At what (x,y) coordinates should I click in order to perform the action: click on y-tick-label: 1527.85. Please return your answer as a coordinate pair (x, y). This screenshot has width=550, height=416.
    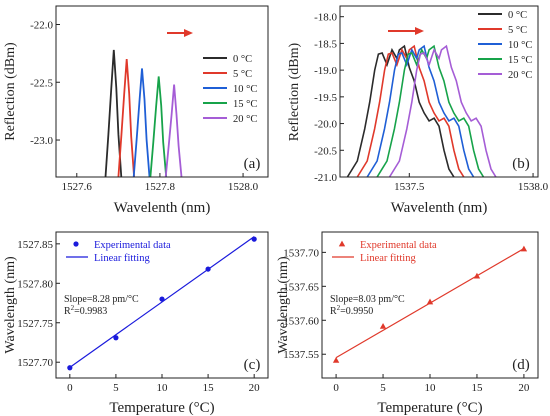
    Looking at the image, I should click on (35, 245).